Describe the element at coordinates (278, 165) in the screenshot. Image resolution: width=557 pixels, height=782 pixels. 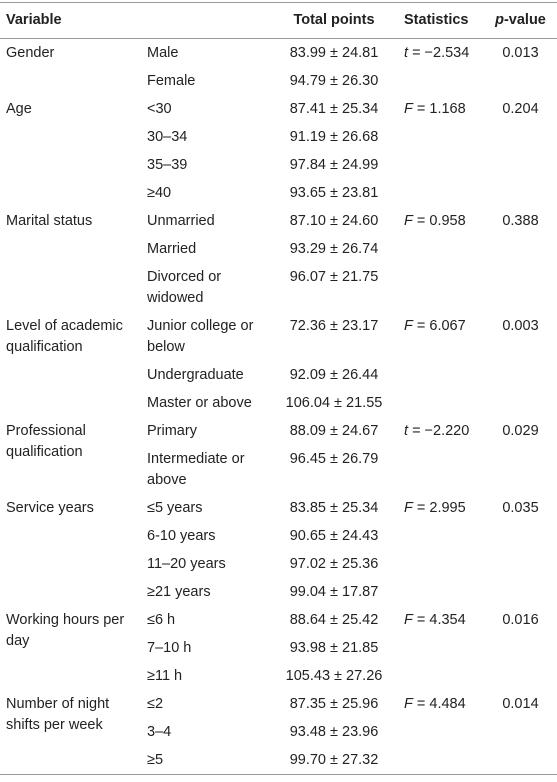
I see `table-row: 35–39 97.84 ± 24.99` at that location.